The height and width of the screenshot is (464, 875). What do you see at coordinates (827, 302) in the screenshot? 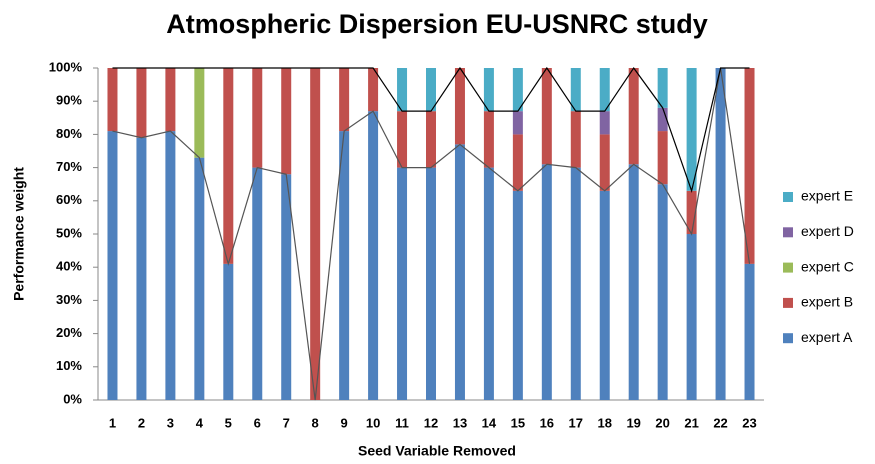
I see `legend-label: expert B` at bounding box center [827, 302].